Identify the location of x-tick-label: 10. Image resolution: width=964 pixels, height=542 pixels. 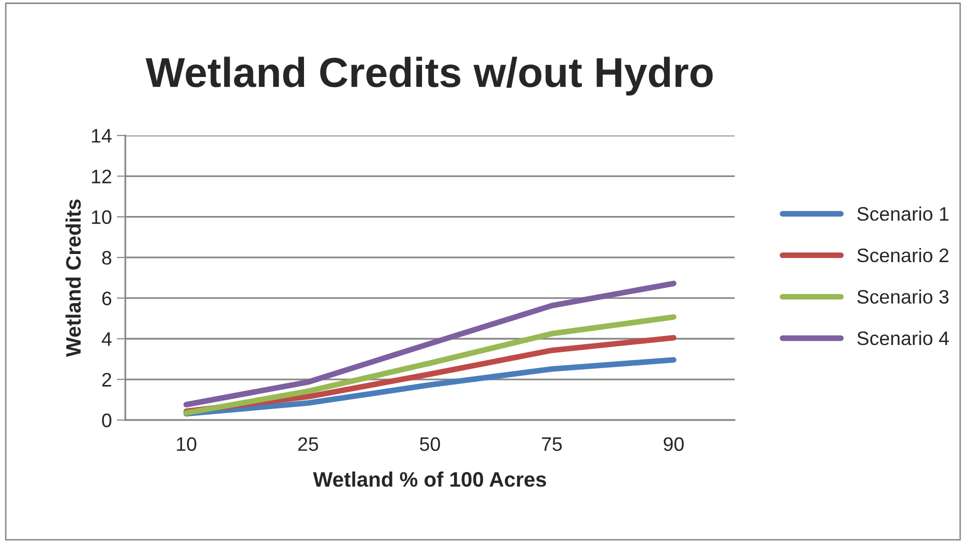
(186, 444).